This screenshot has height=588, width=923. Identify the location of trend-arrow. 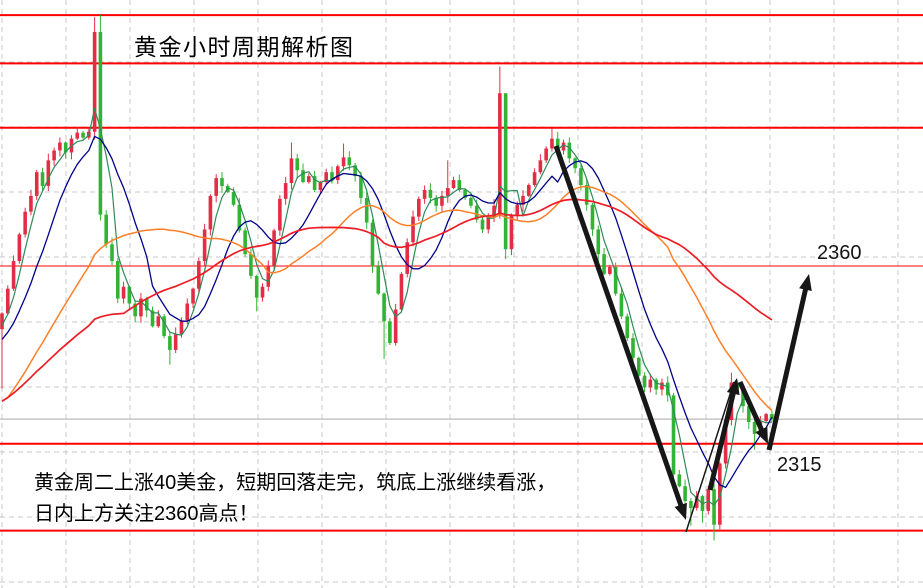
(710, 457).